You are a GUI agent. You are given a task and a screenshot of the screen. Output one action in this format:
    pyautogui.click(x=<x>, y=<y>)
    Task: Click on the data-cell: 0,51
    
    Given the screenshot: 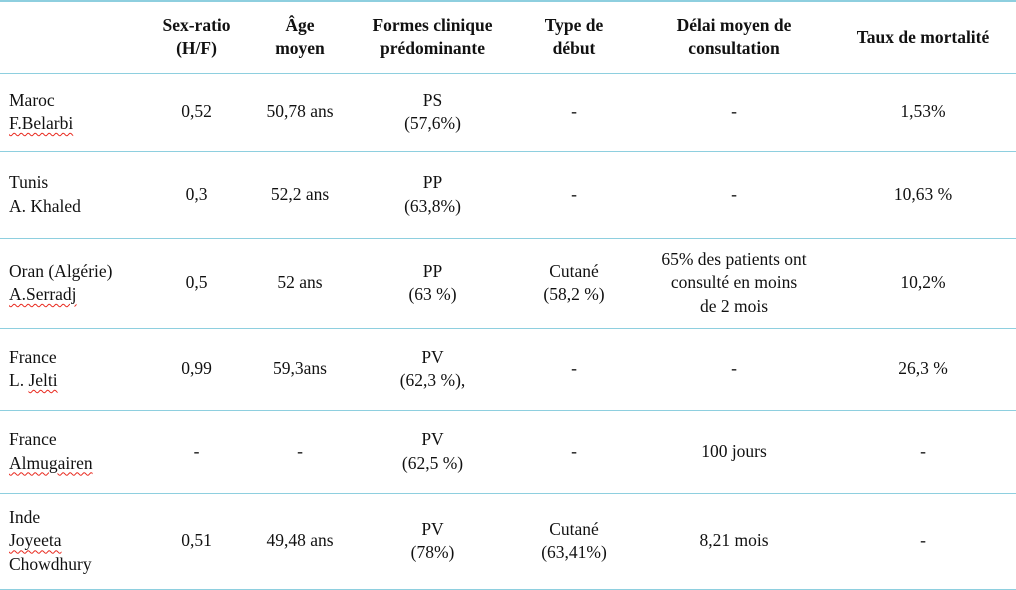 What is the action you would take?
    pyautogui.click(x=196, y=540)
    